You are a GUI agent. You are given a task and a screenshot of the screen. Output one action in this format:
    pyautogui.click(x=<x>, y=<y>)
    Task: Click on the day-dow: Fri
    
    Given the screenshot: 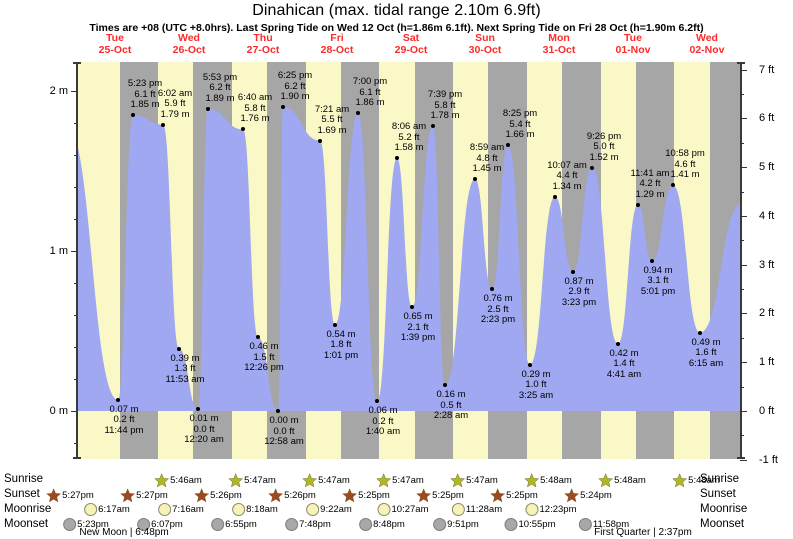 What is the action you would take?
    pyautogui.click(x=337, y=38)
    